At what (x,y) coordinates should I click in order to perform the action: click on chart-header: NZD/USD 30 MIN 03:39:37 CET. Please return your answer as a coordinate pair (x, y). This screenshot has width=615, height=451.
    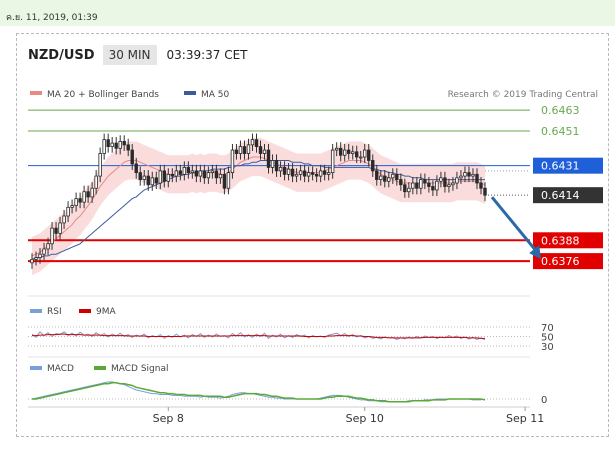
    Looking at the image, I should click on (138, 55).